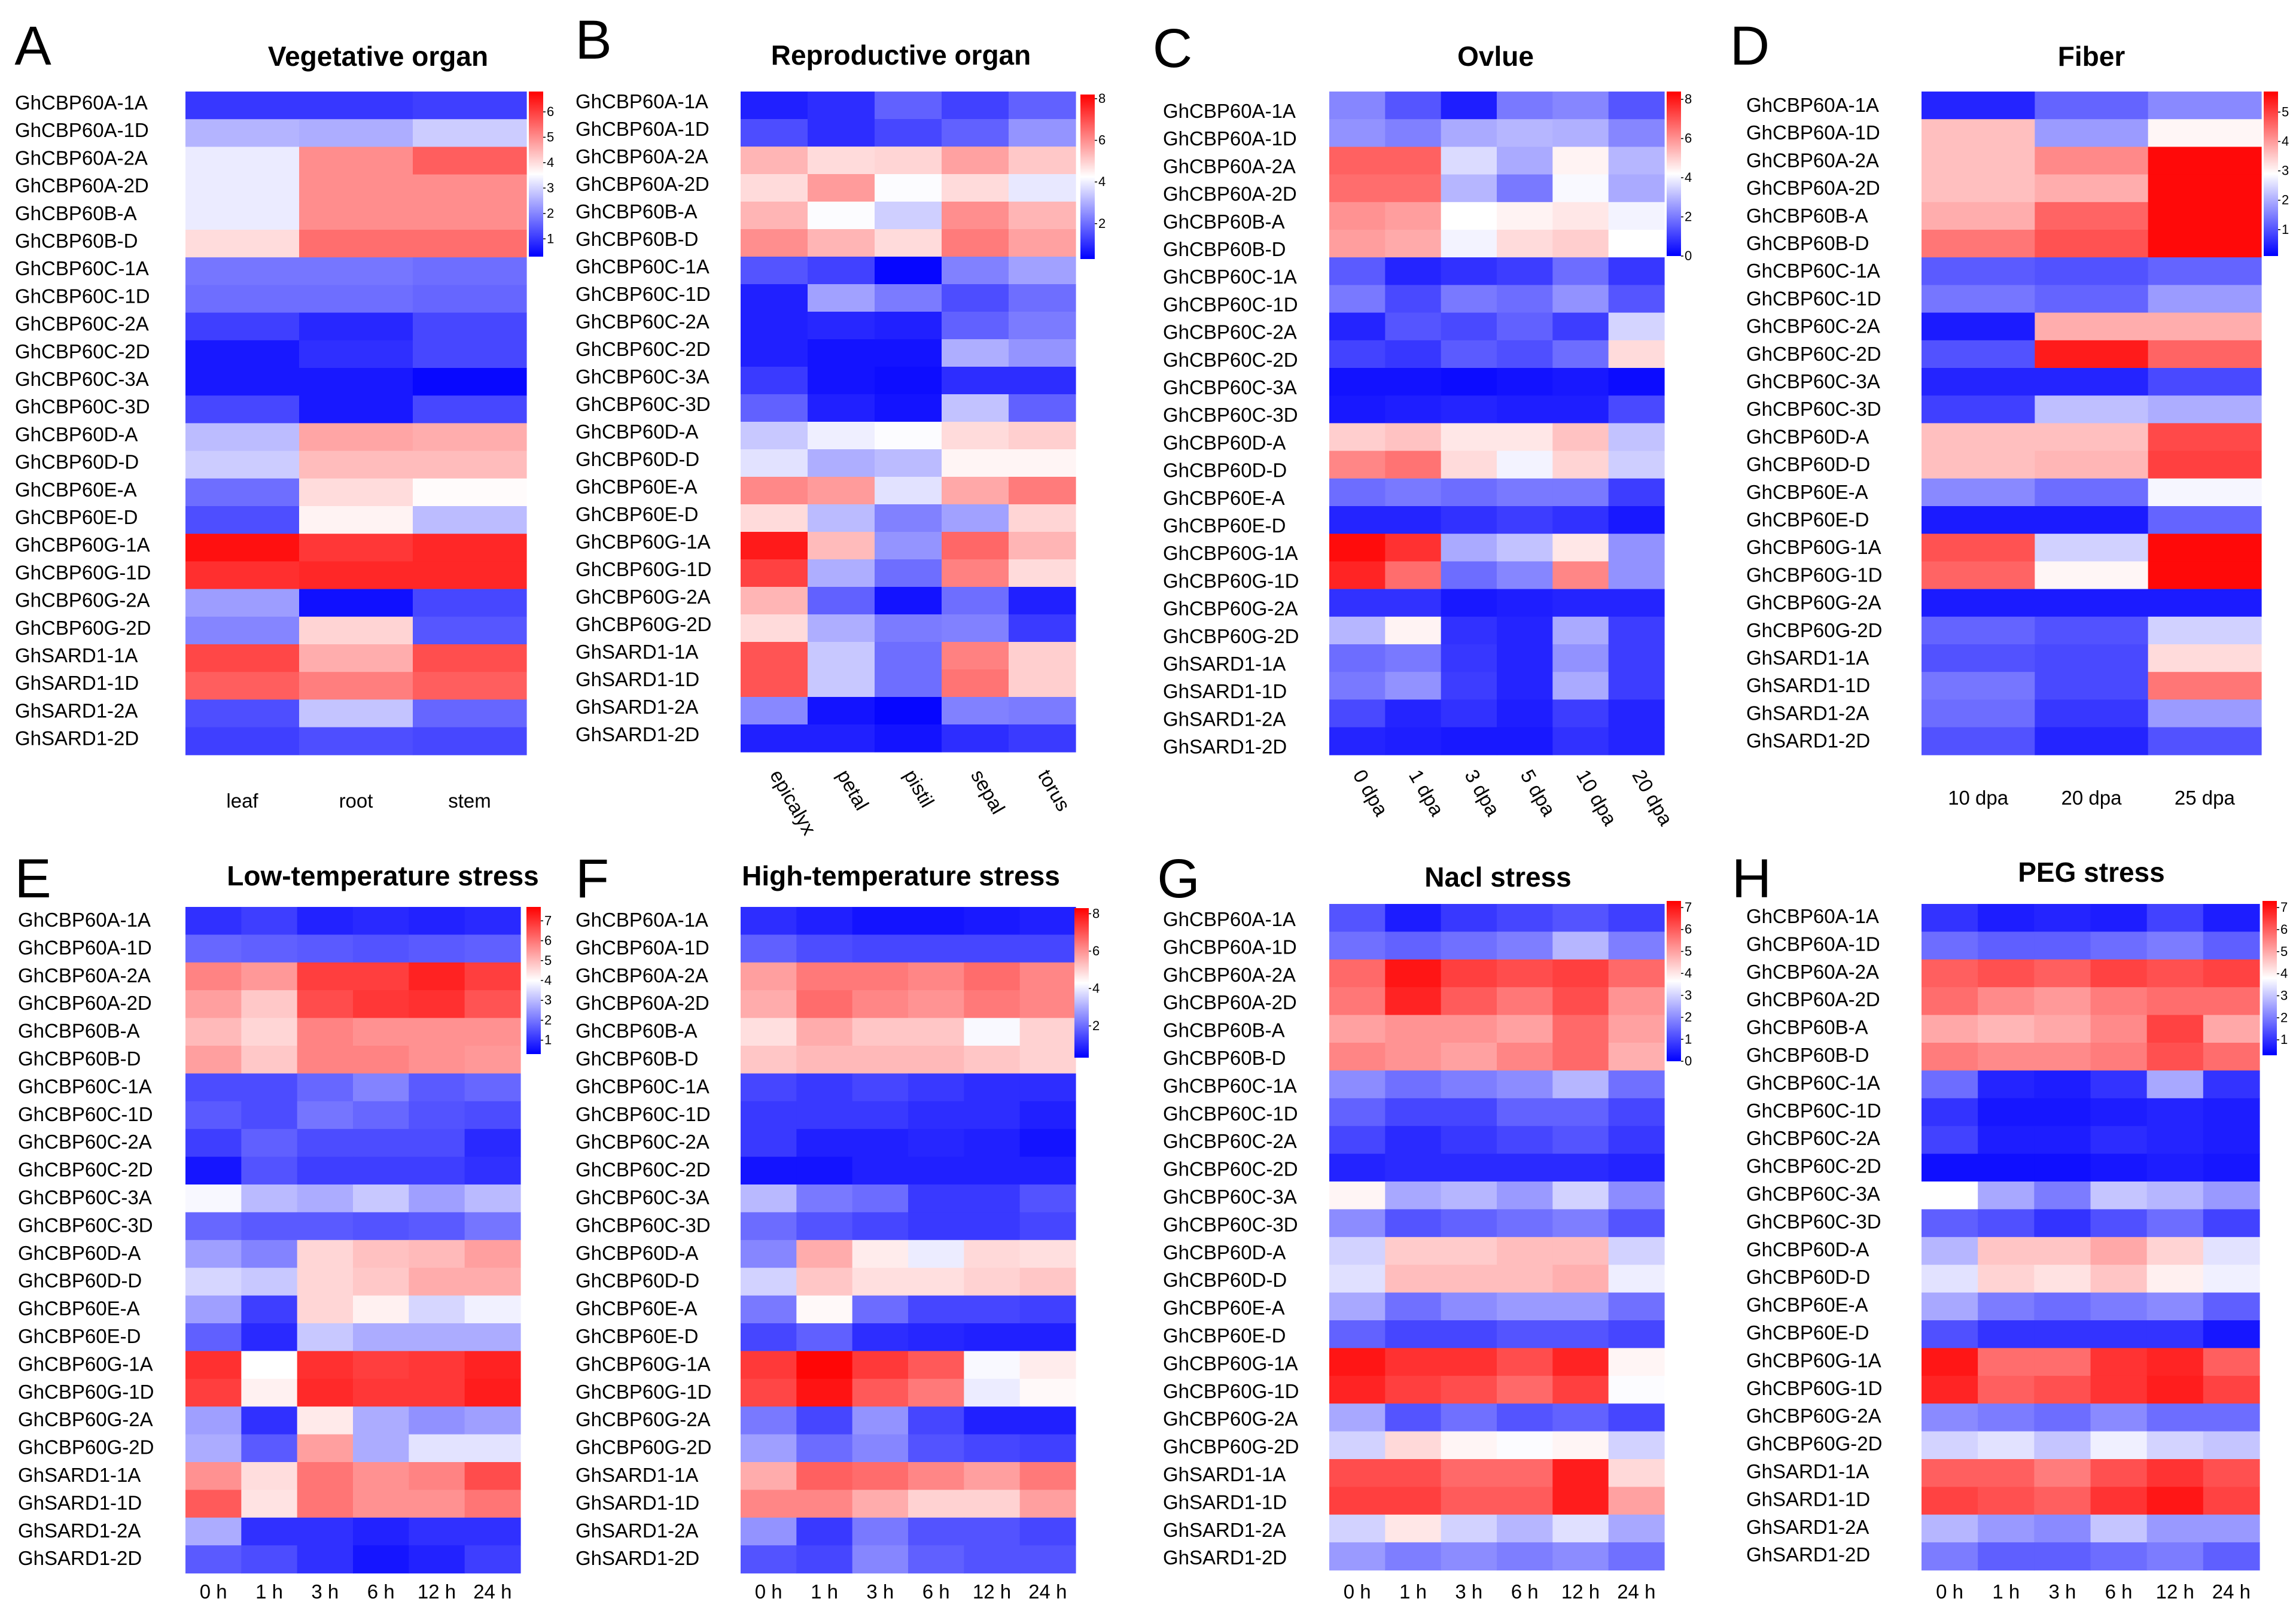 The width and height of the screenshot is (2296, 1623). What do you see at coordinates (1688, 1017) in the screenshot?
I see `color-bar-tick-label: 2` at bounding box center [1688, 1017].